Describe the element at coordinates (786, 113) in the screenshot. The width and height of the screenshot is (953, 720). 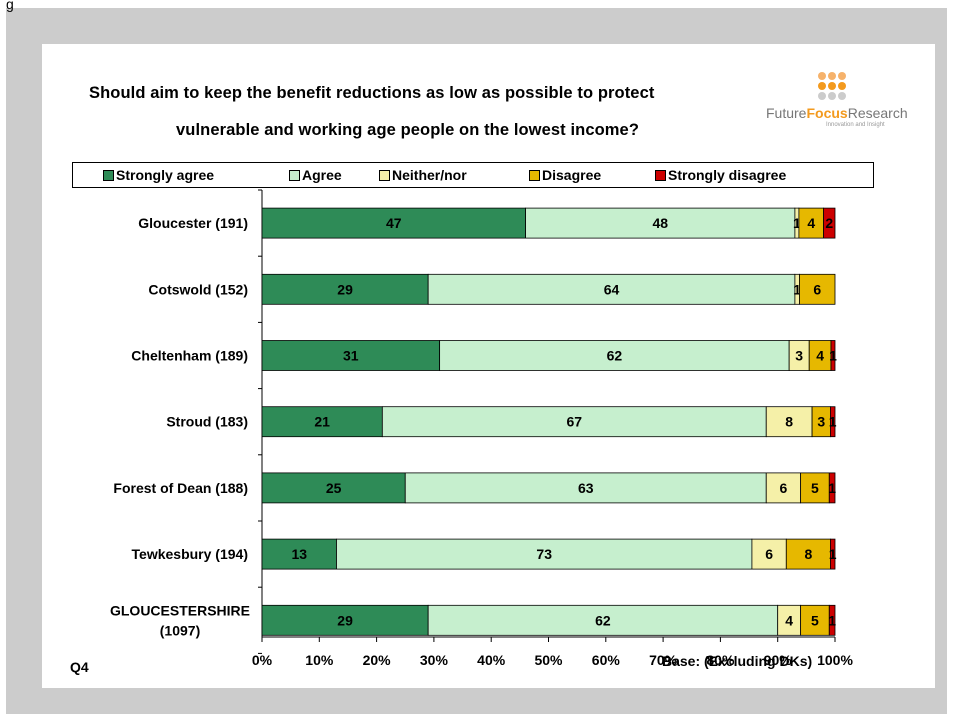
I see `logo-name-part-1: Future` at that location.